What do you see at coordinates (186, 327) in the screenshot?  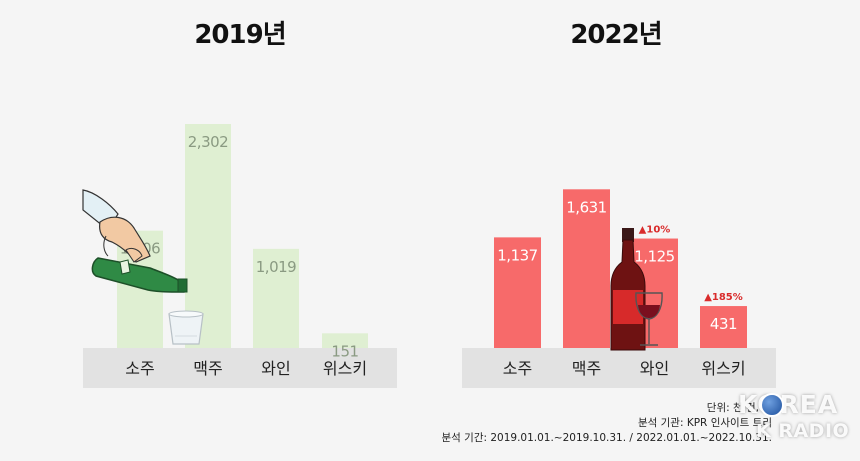 I see `glass-icon` at bounding box center [186, 327].